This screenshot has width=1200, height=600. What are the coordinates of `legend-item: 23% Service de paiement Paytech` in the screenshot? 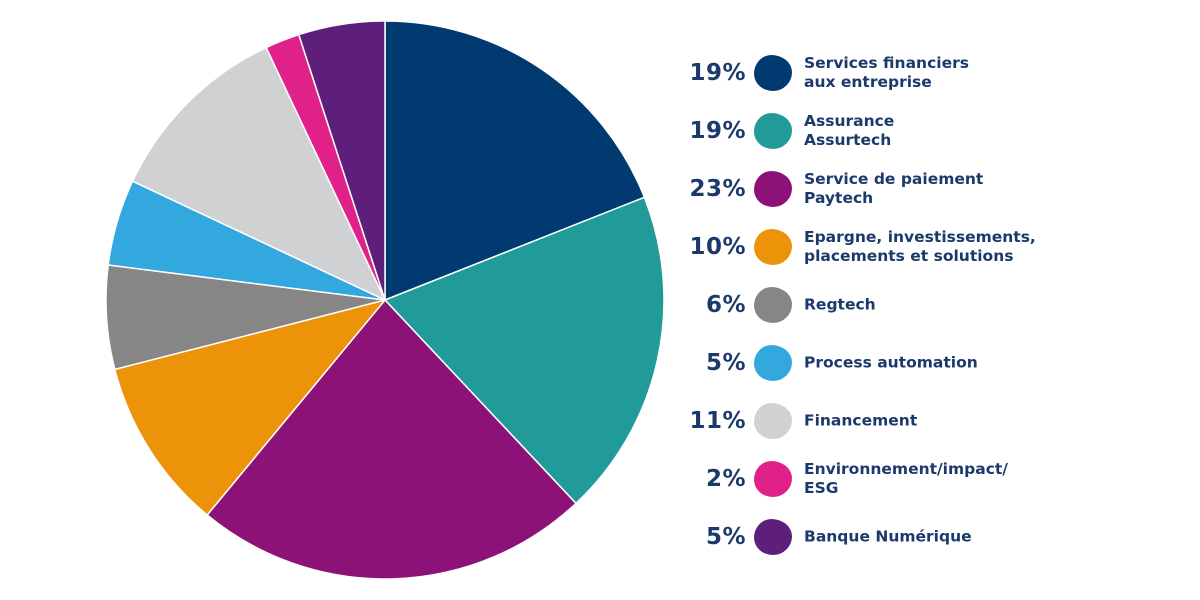 It's located at (930, 189).